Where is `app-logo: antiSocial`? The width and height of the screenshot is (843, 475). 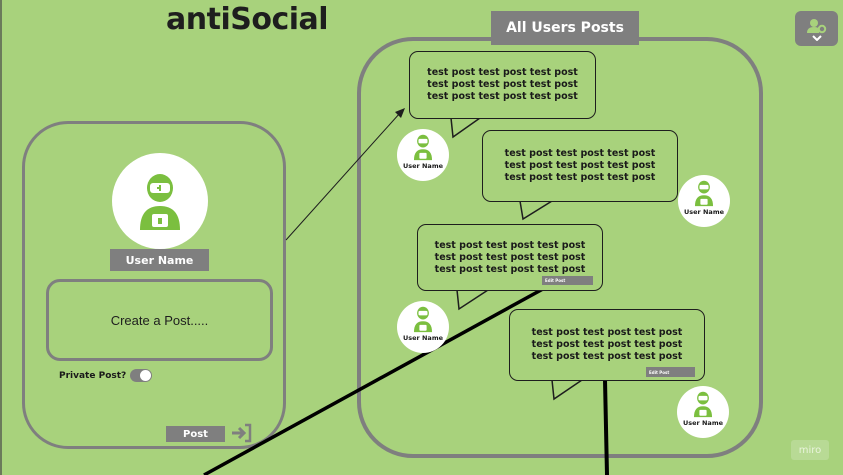
app-logo: antiSocial is located at coordinates (247, 19).